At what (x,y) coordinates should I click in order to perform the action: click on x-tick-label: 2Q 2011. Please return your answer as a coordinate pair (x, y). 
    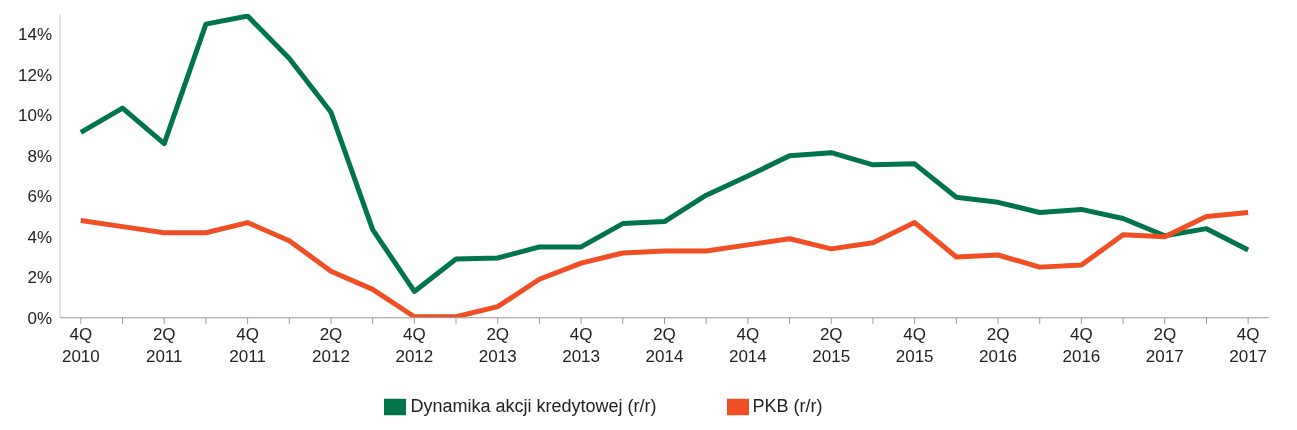
    Looking at the image, I should click on (164, 345).